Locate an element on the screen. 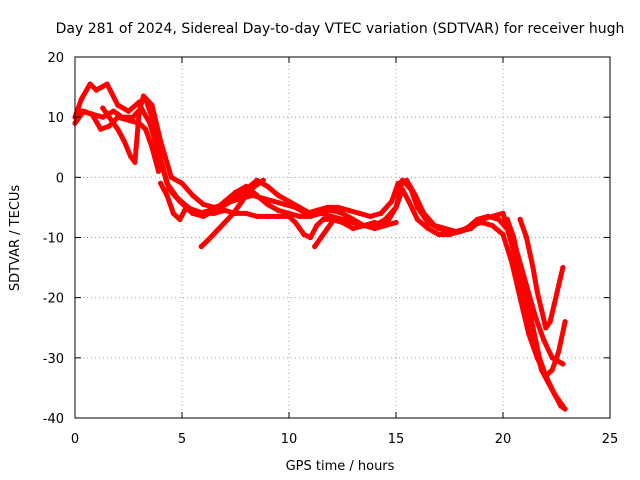  x-tick-label: 20 is located at coordinates (503, 439).